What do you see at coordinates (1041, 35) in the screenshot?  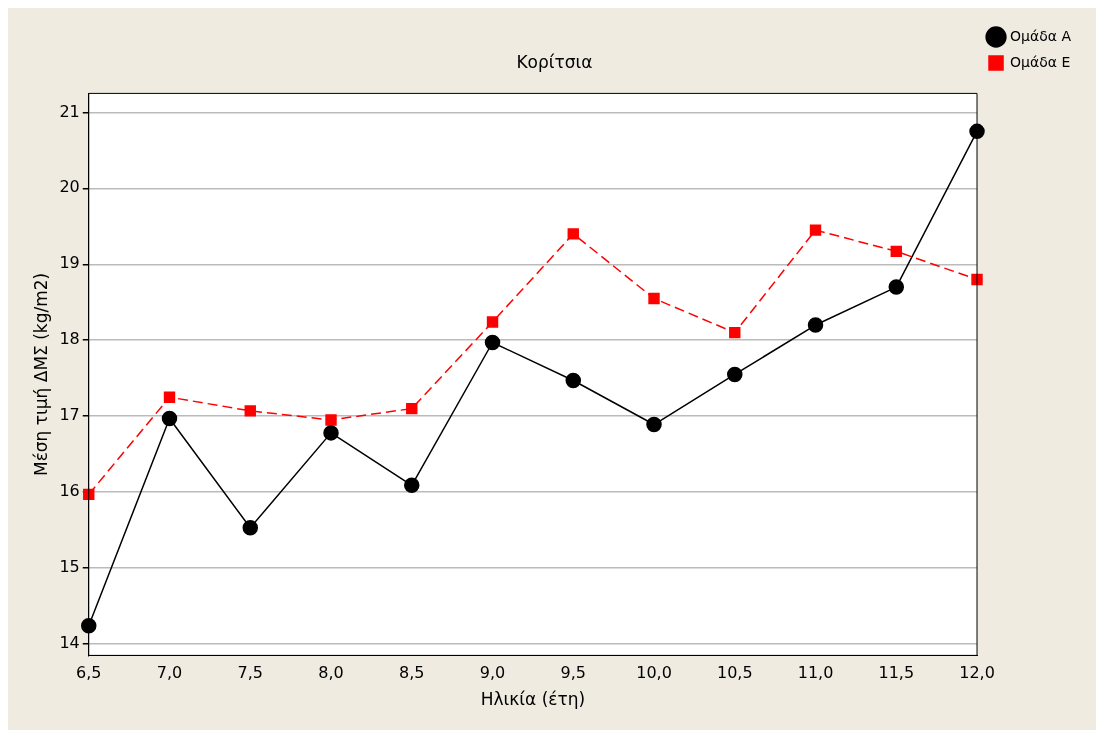 I see `legend-label: Ομάδα Α` at bounding box center [1041, 35].